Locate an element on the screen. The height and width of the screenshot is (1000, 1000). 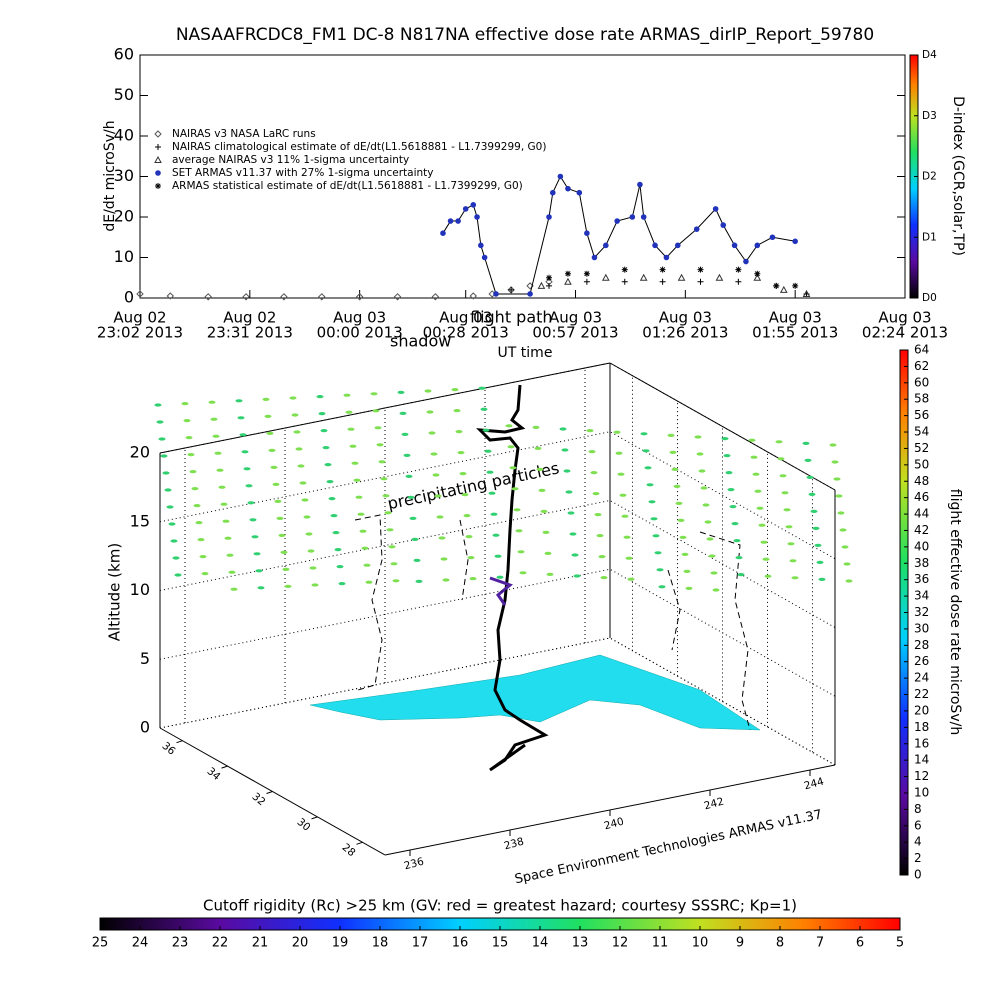
y-tick-label: 30 is located at coordinates (124, 175).